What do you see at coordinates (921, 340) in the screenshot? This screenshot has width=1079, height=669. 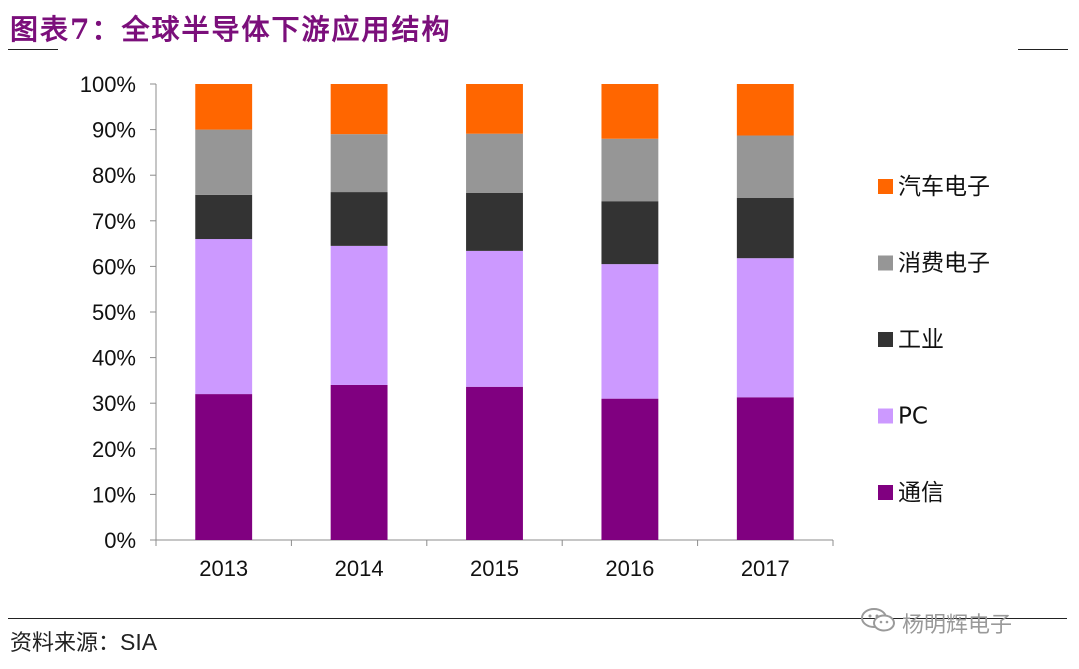 I see `legend-label: 工业` at bounding box center [921, 340].